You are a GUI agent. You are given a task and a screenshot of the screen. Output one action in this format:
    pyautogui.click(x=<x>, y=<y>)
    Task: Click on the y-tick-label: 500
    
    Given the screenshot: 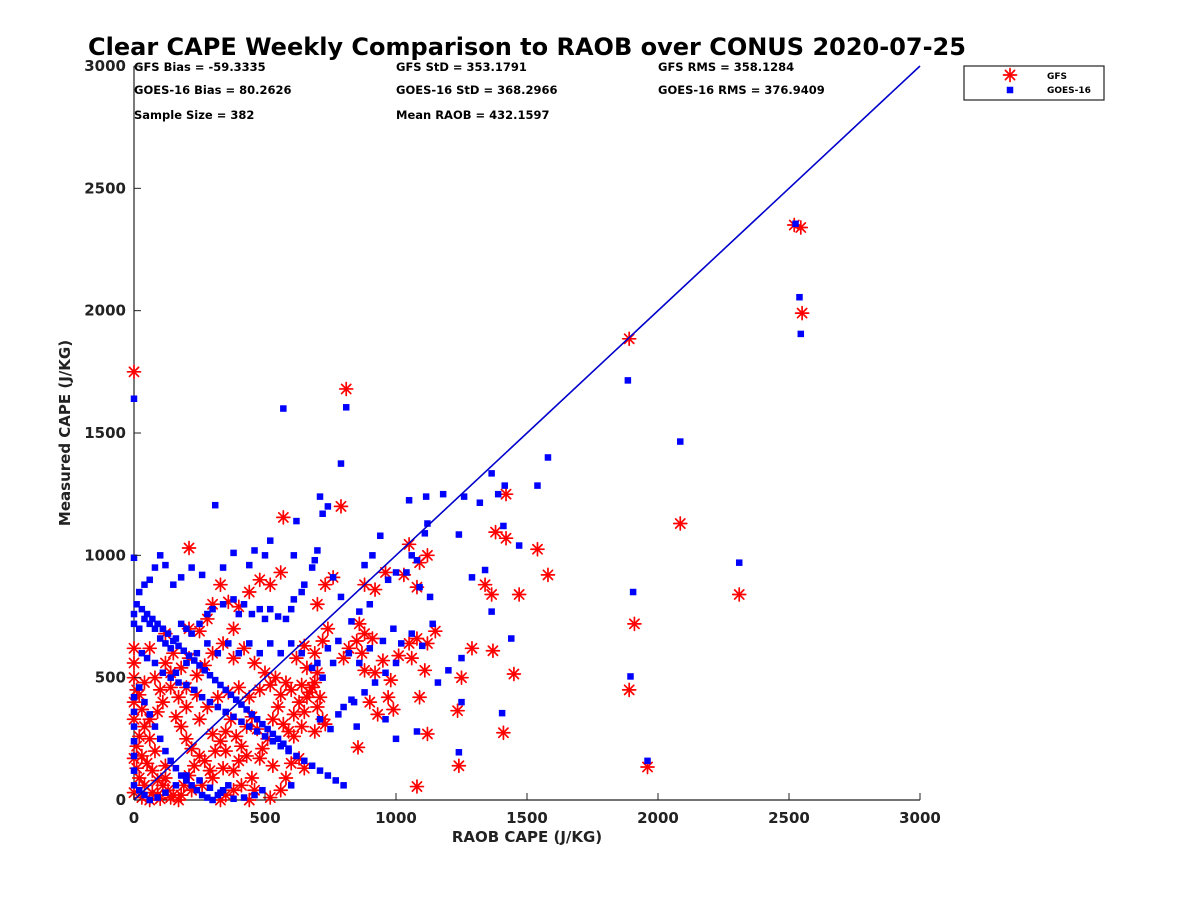 What is the action you would take?
    pyautogui.click(x=110, y=678)
    